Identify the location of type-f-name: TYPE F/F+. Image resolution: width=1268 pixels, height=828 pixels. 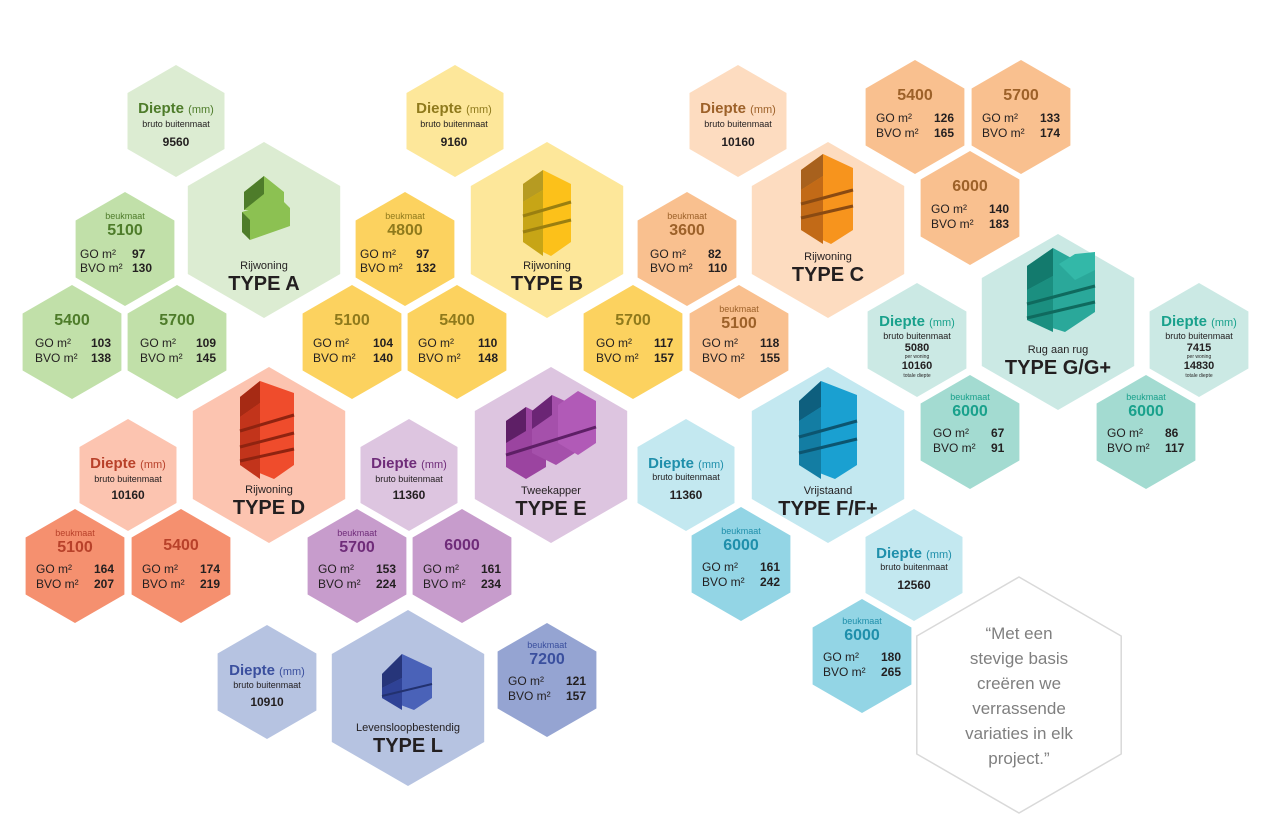
(828, 509).